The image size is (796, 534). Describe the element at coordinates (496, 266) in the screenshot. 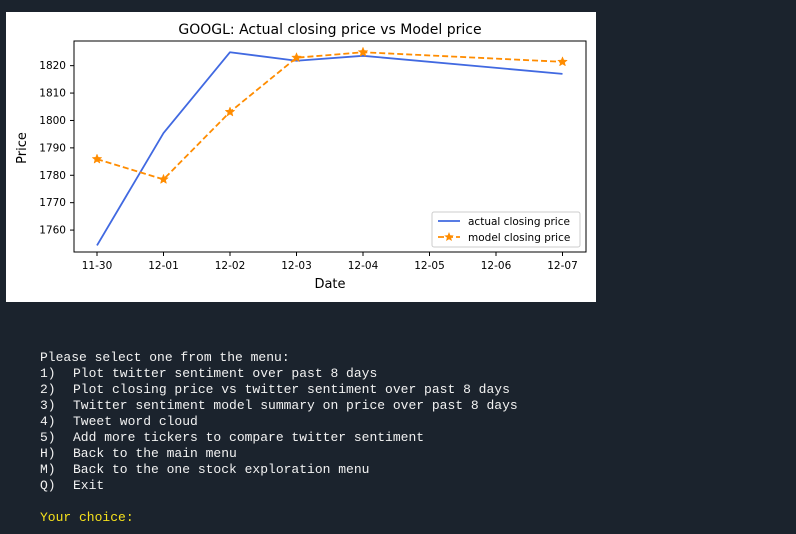

I see `x-tick-label: 12-06` at that location.